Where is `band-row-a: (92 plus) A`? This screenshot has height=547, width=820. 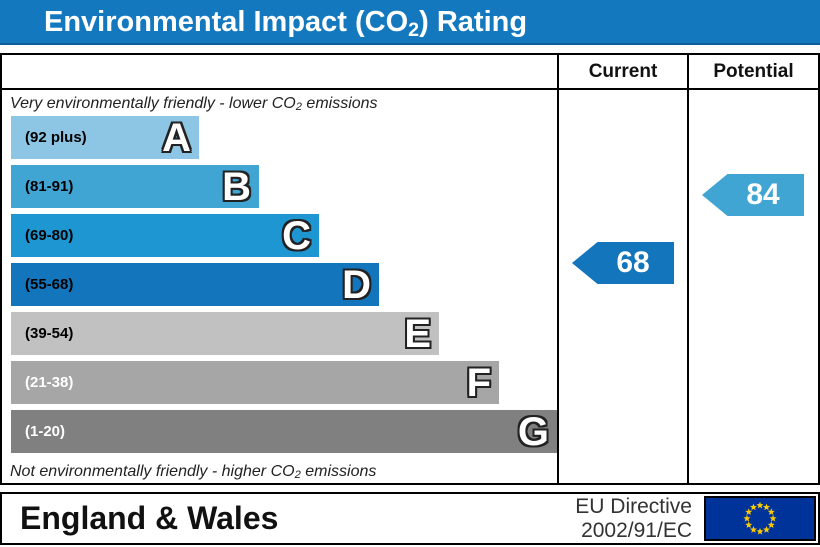
band-row-a: (92 plus) A is located at coordinates (284, 137).